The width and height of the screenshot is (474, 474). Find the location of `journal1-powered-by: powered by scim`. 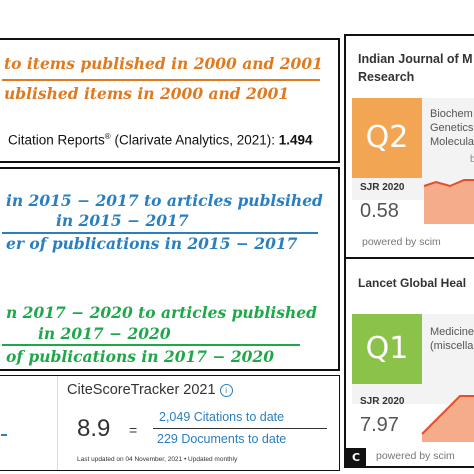

journal1-powered-by: powered by scim is located at coordinates (401, 242).